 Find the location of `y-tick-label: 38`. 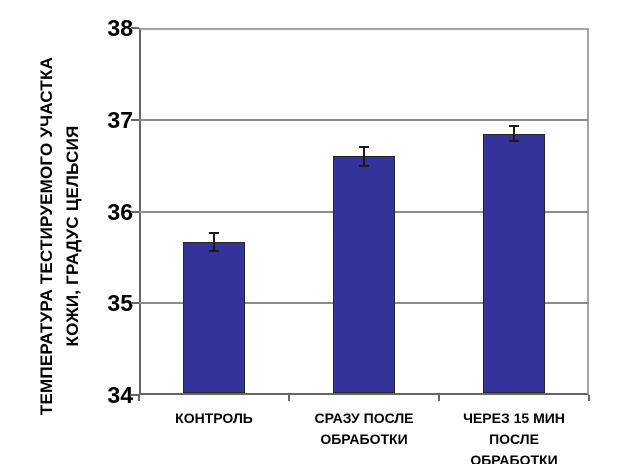

y-tick-label: 38 is located at coordinates (120, 28).